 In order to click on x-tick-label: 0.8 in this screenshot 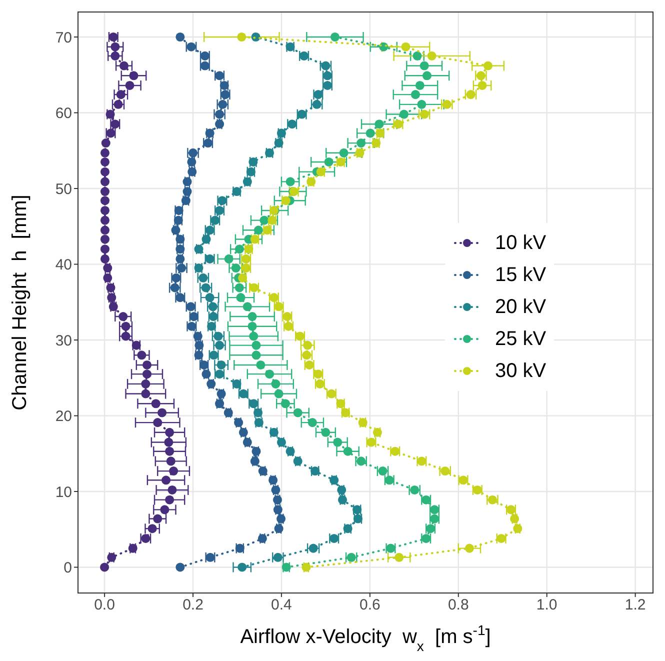, I will do `click(458, 605)`.